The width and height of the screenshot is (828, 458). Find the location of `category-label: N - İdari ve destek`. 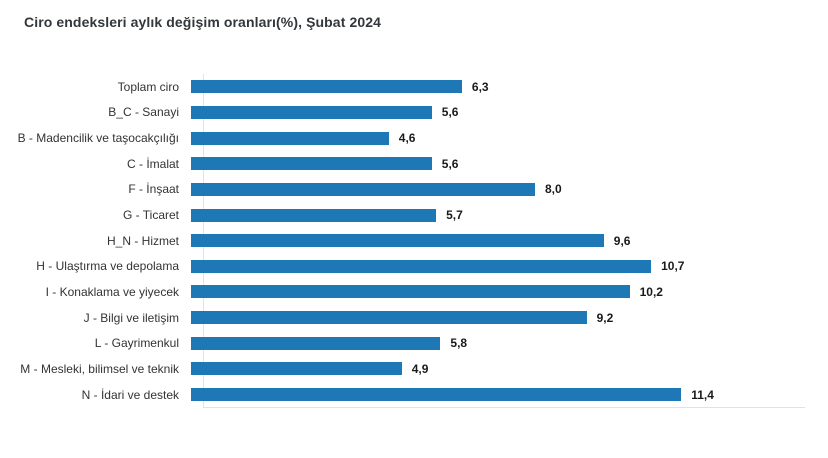

category-label: N - İdari ve destek is located at coordinates (130, 394).